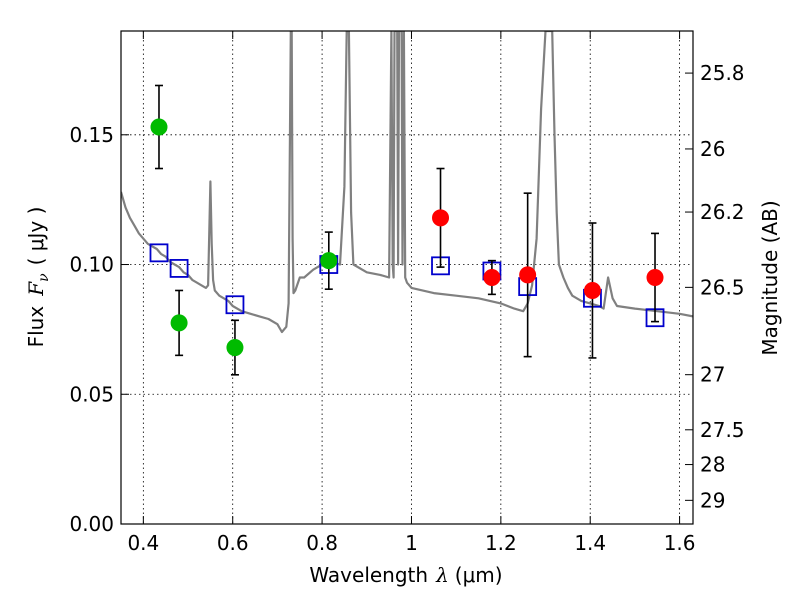 This screenshot has height=600, width=800. What do you see at coordinates (143, 543) in the screenshot?
I see `x-tick-label: 0.4` at bounding box center [143, 543].